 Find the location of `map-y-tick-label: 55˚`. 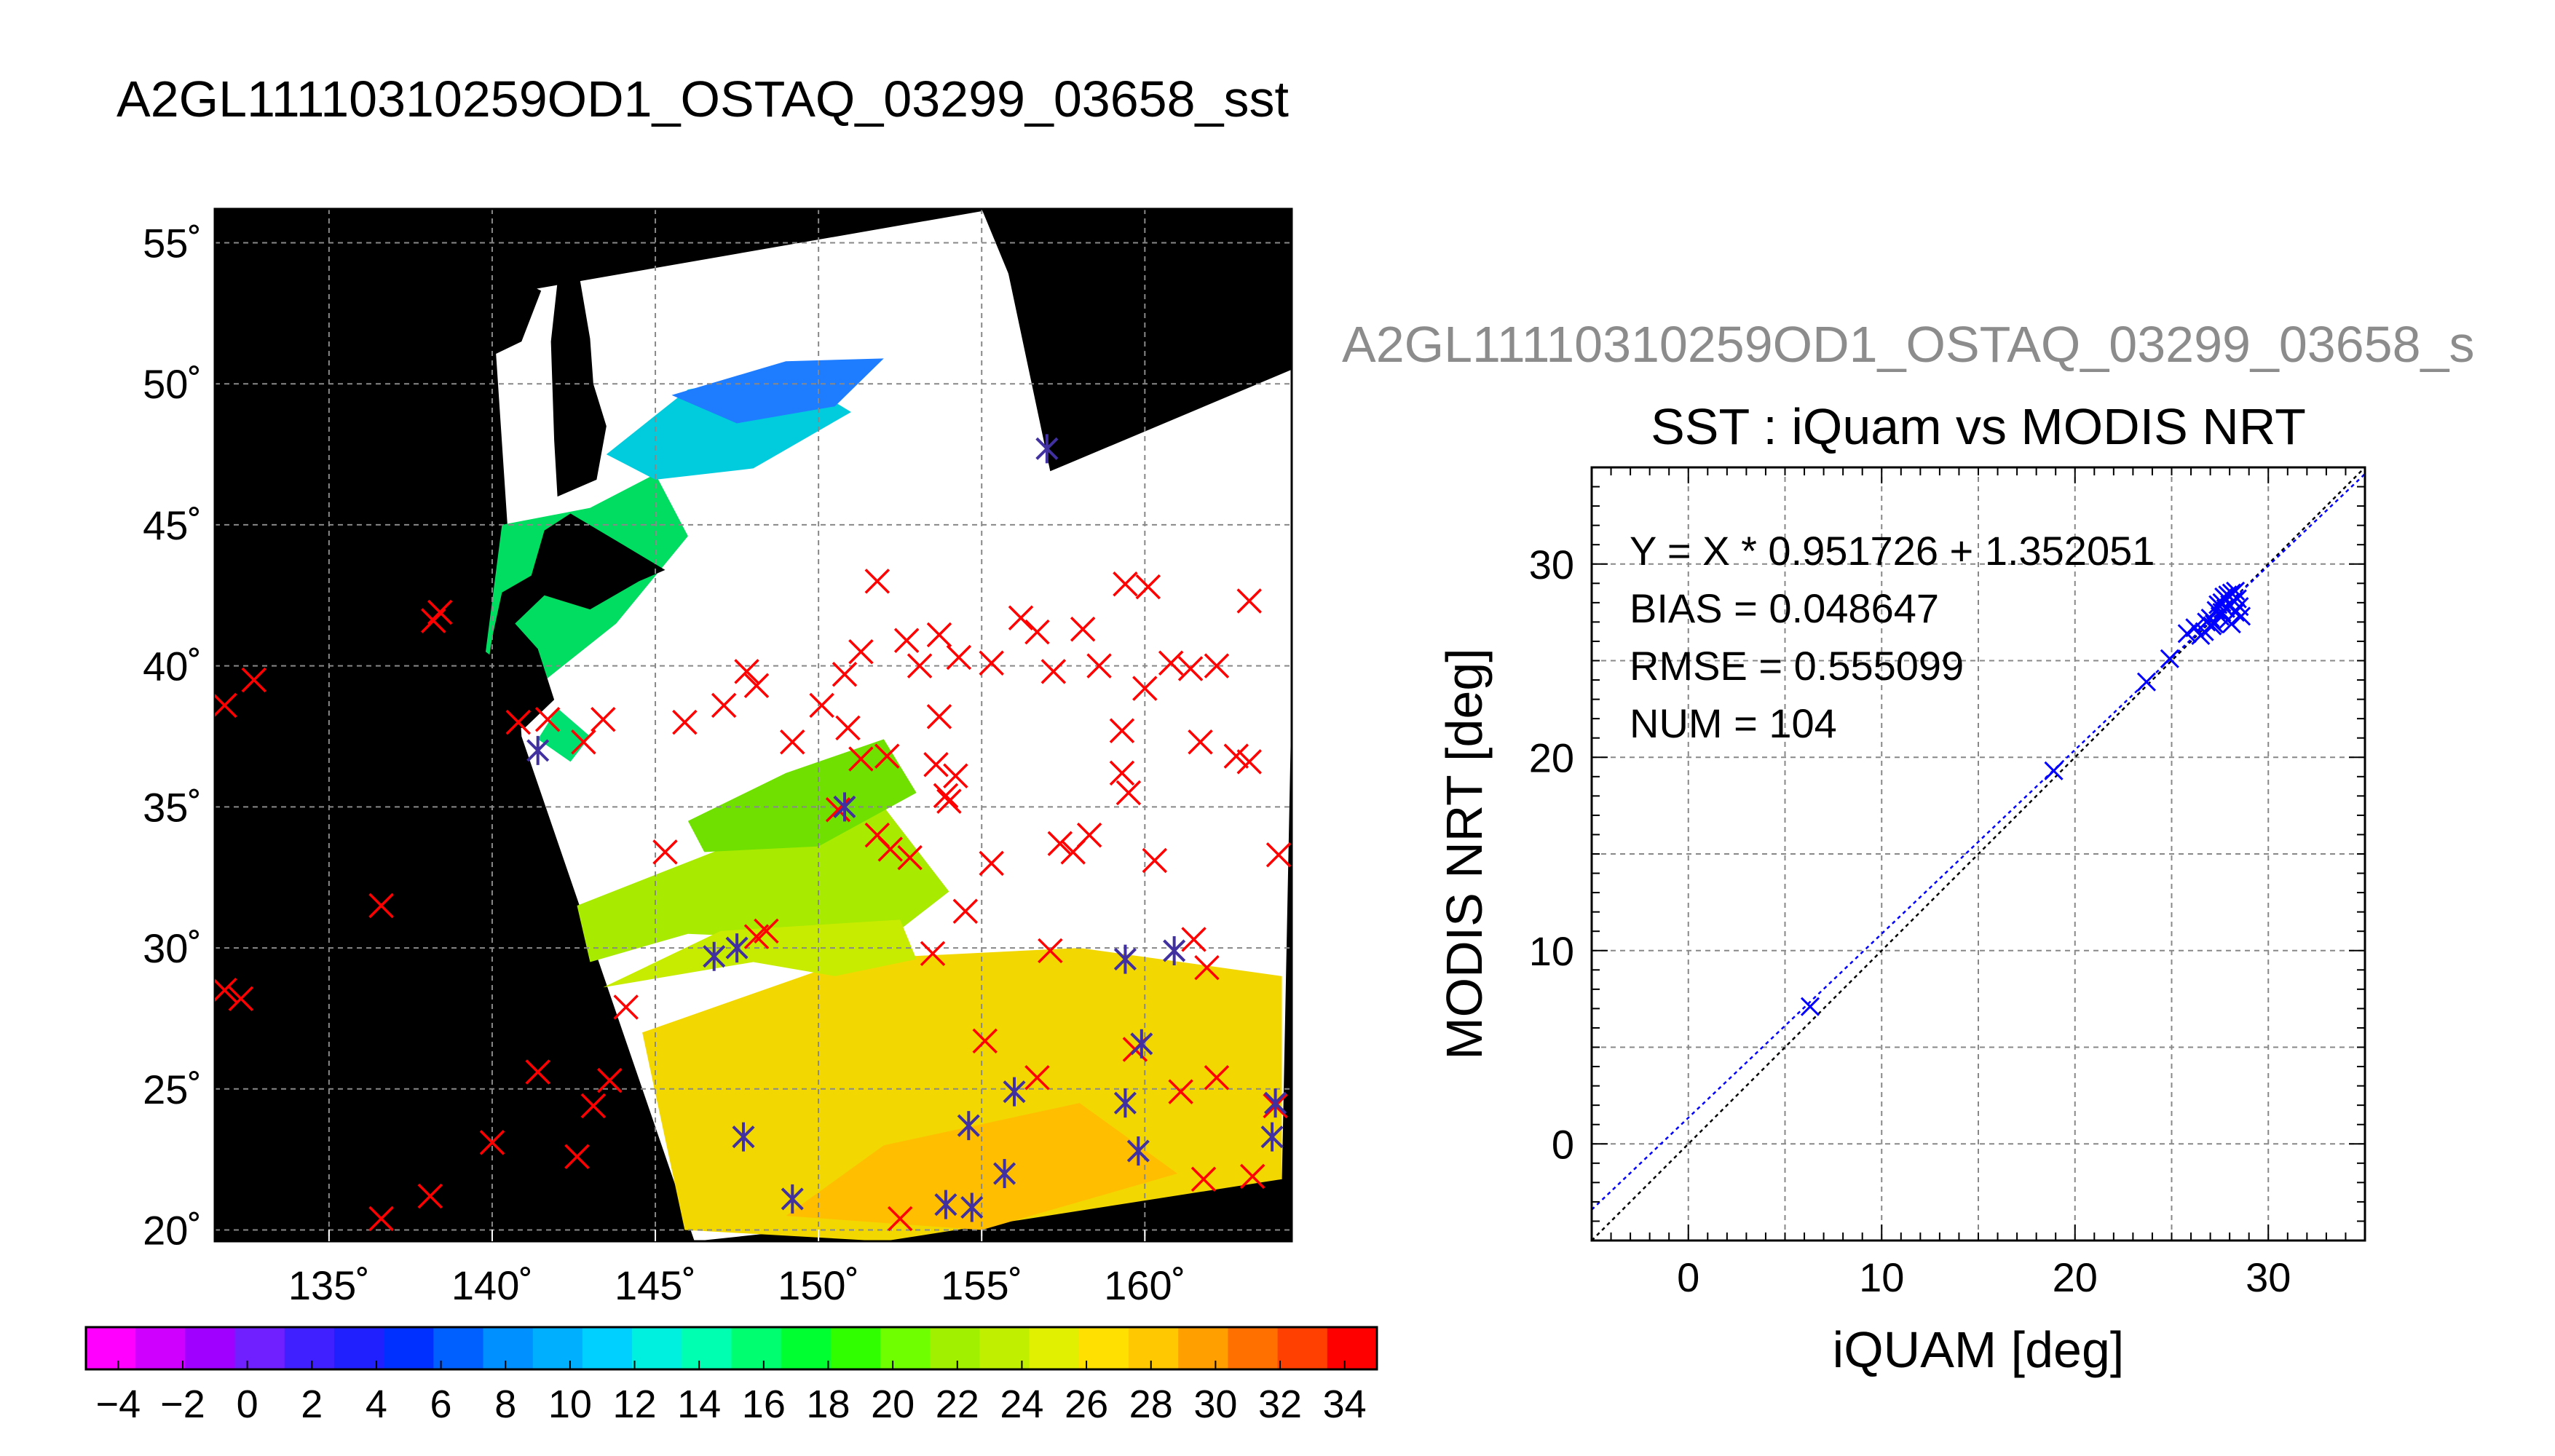

map-y-tick-label: 55˚ is located at coordinates (172, 243).